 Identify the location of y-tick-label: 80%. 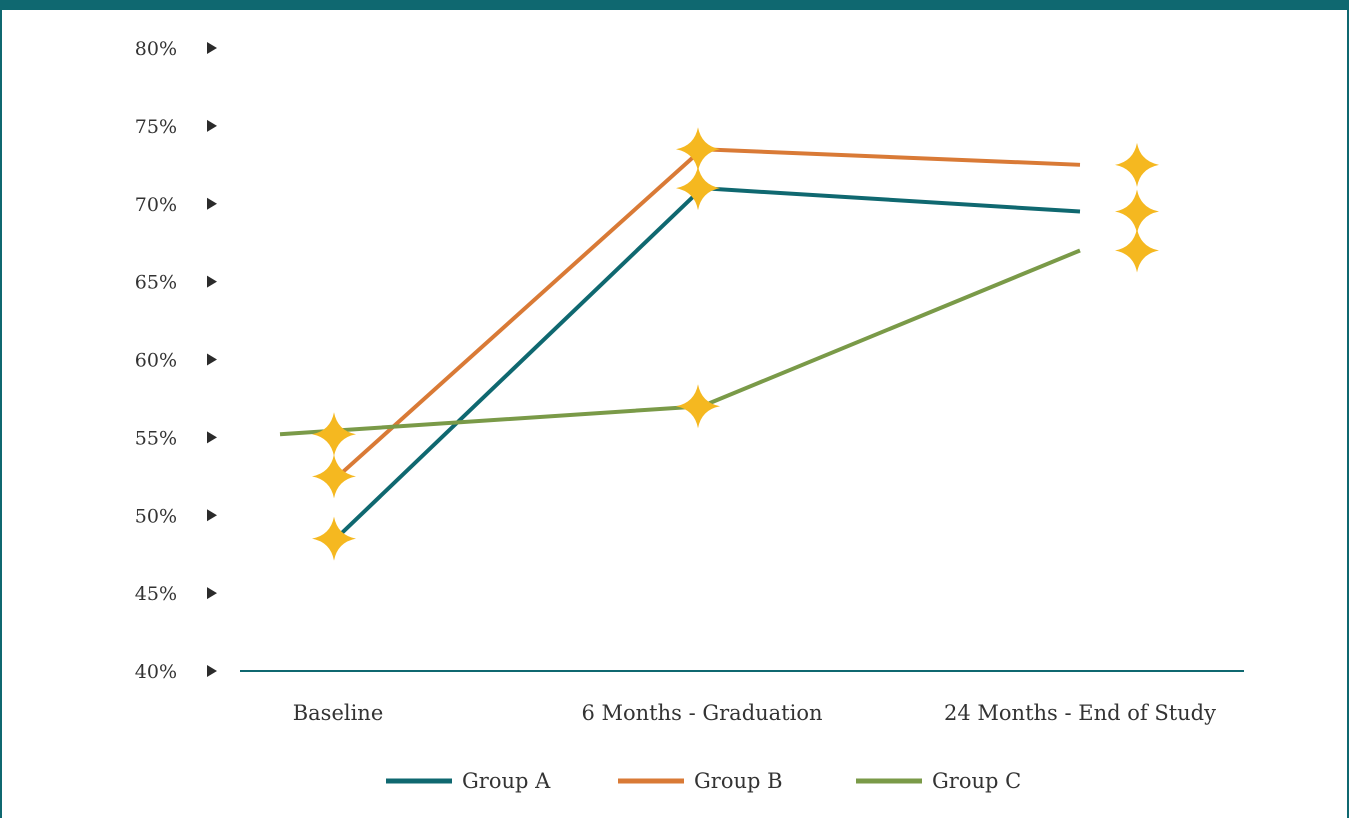
(156, 49).